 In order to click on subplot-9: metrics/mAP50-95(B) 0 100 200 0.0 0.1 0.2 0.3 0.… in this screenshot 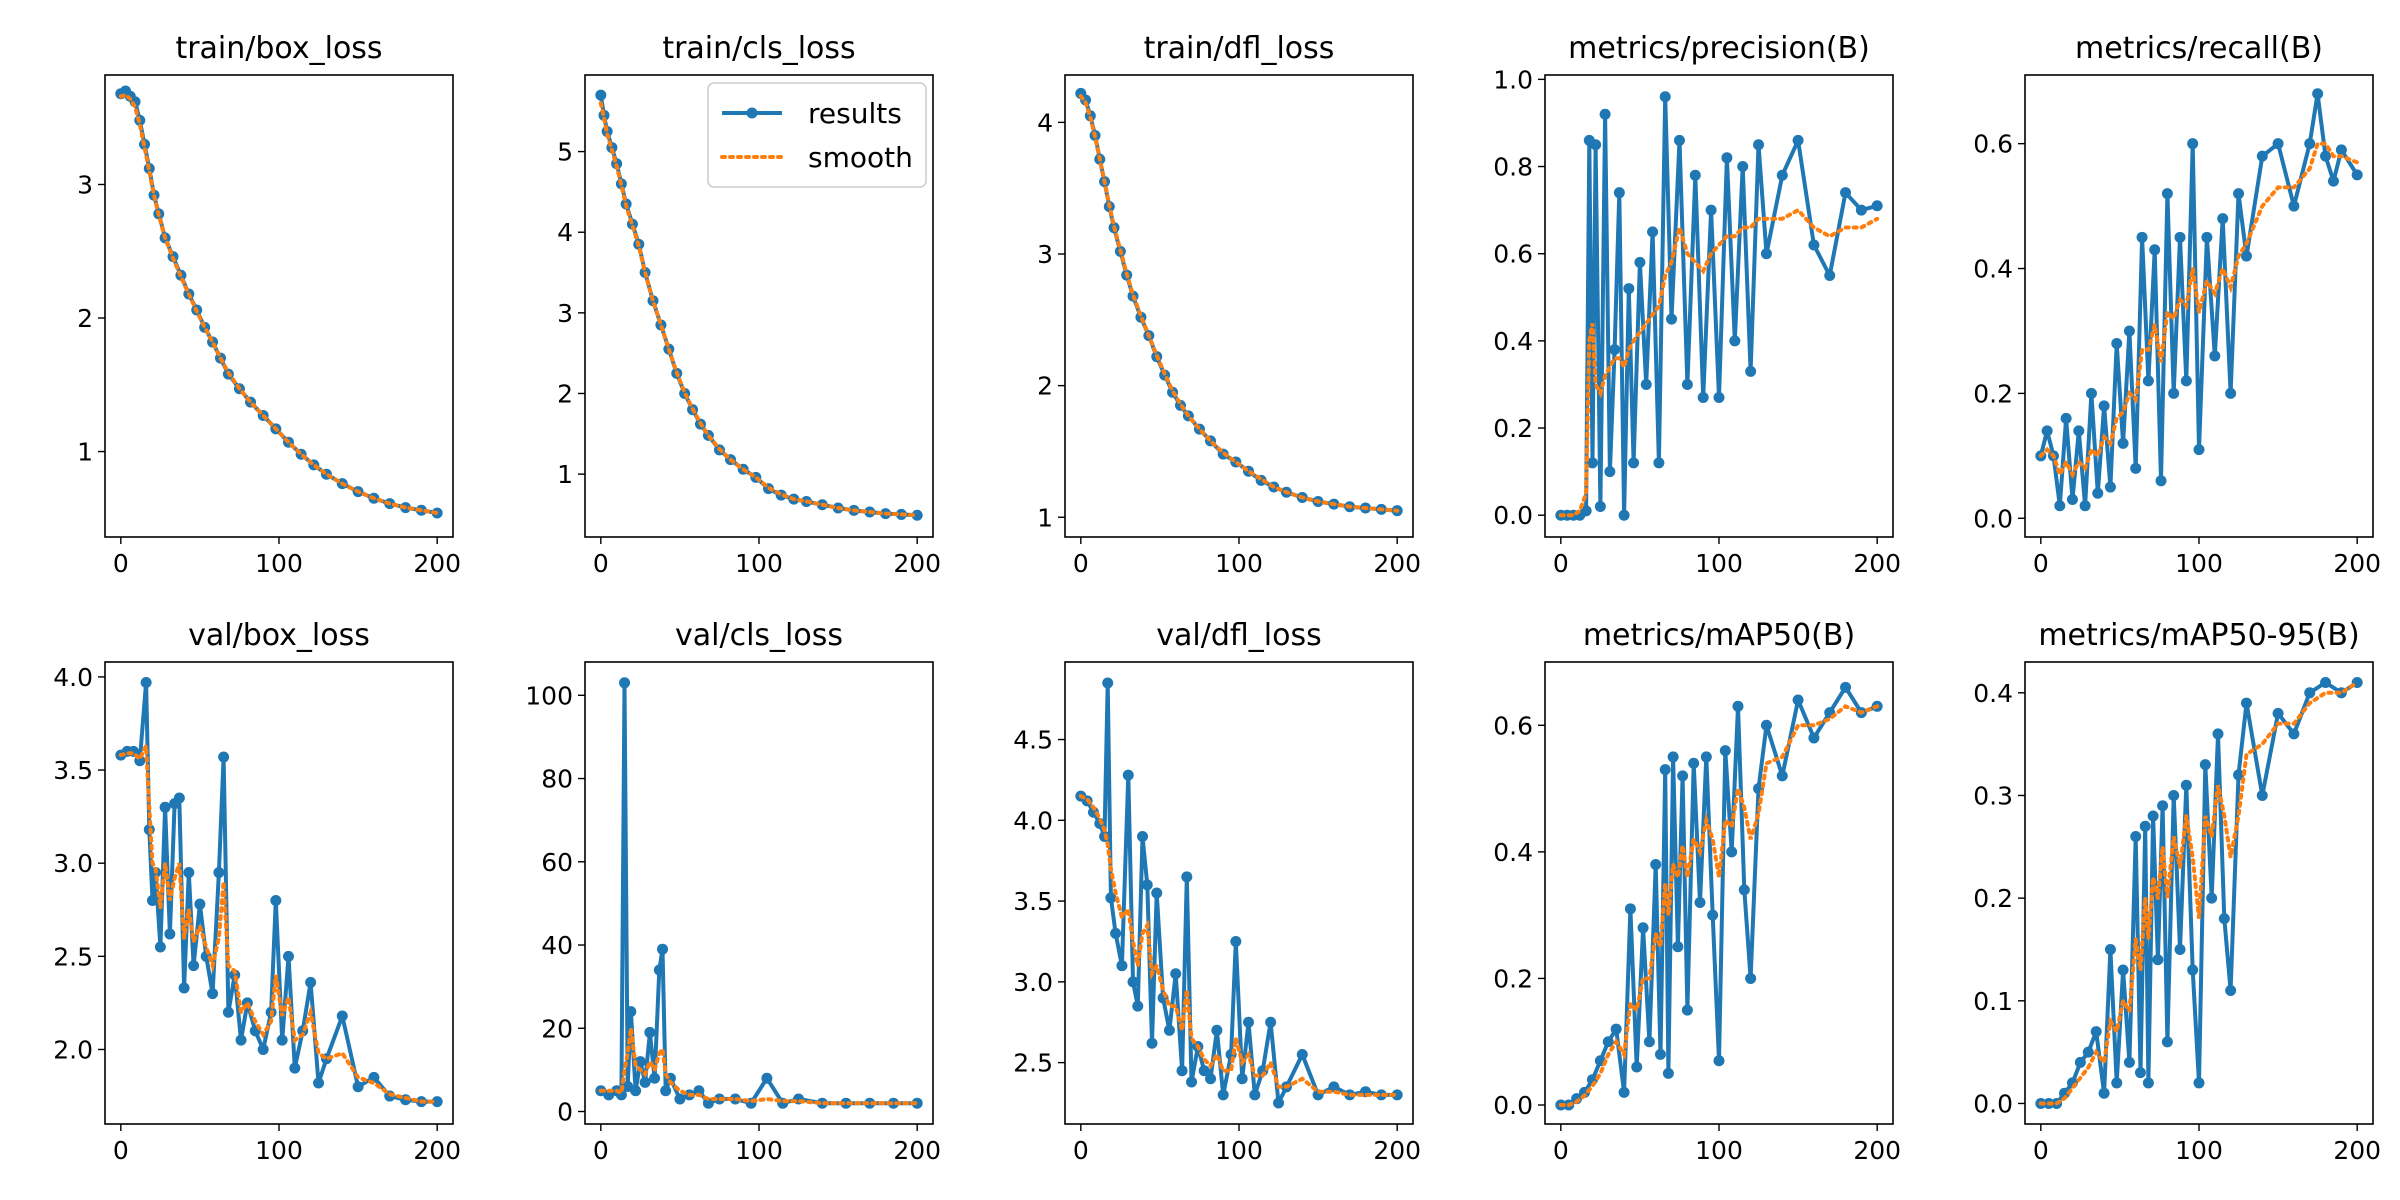, I will do `click(2177, 891)`.